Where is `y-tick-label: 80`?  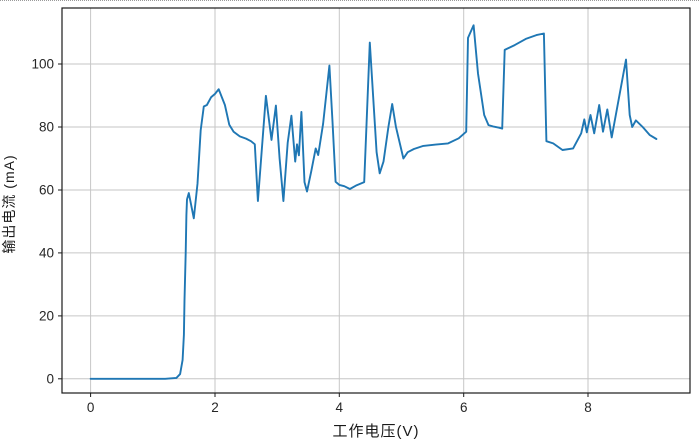
y-tick-label: 80 is located at coordinates (46, 127).